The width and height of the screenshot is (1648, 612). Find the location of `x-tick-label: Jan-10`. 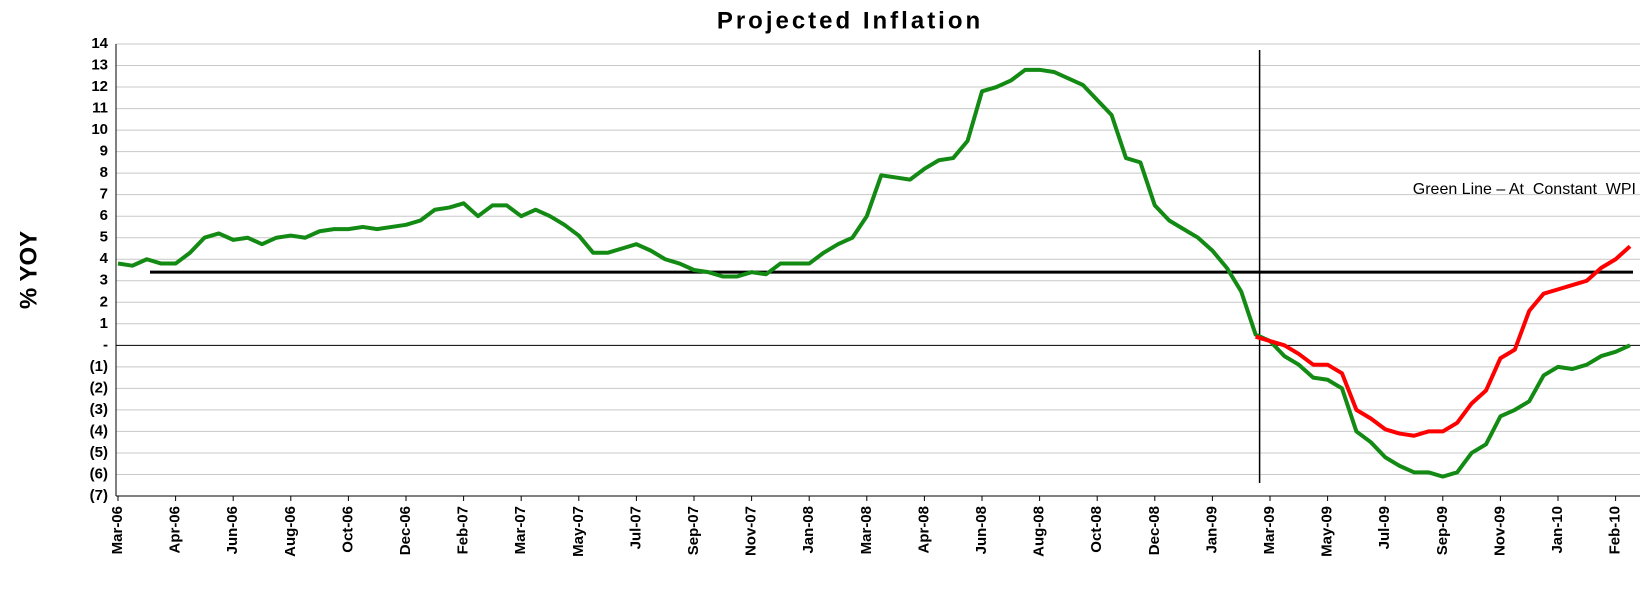

x-tick-label: Jan-10 is located at coordinates (1557, 530).